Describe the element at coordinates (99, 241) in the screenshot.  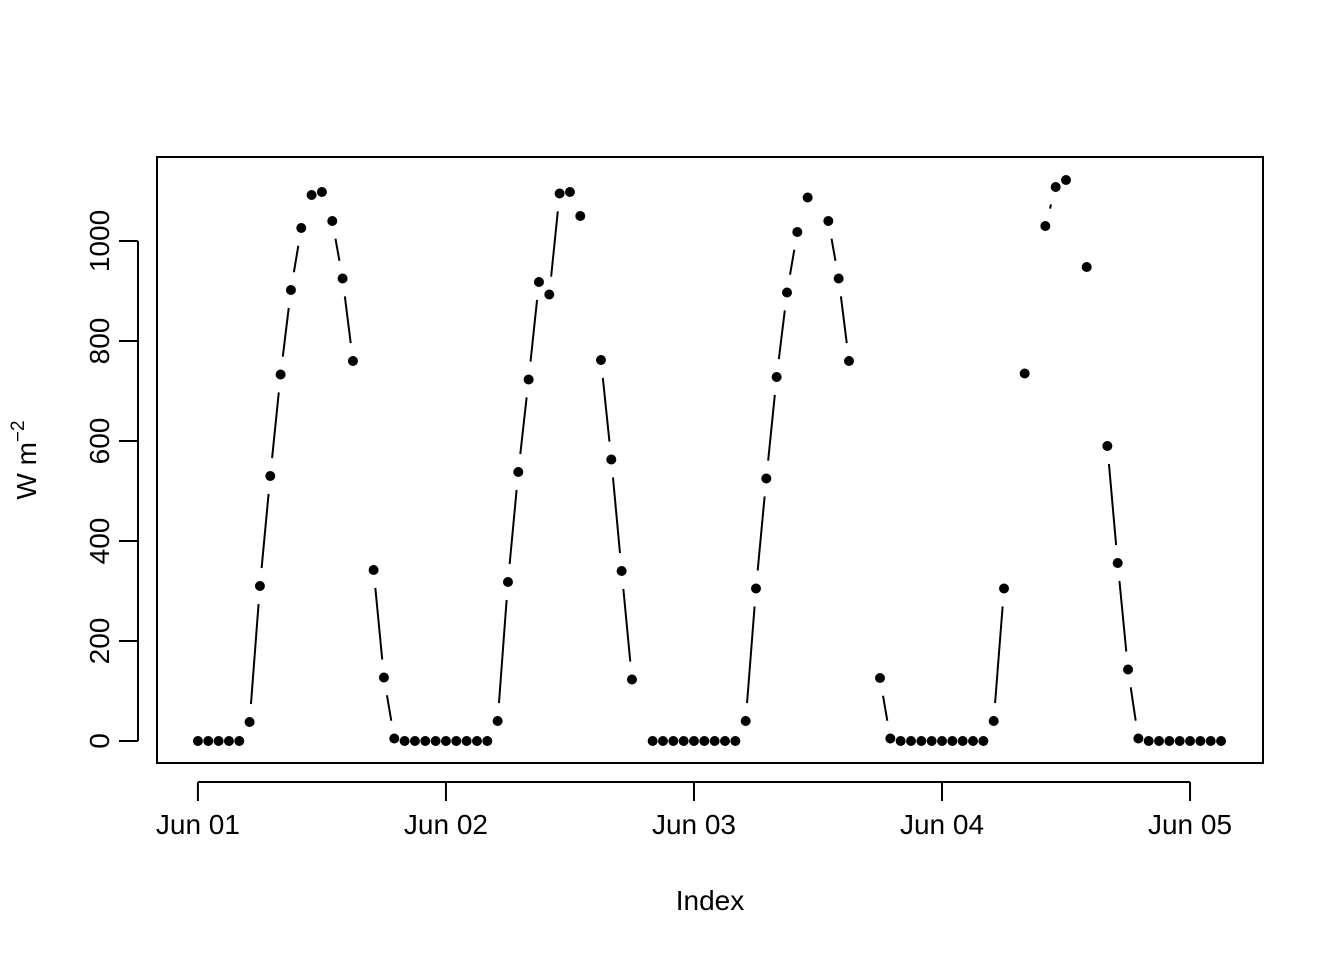
I see `y-tick-label: 1000` at that location.